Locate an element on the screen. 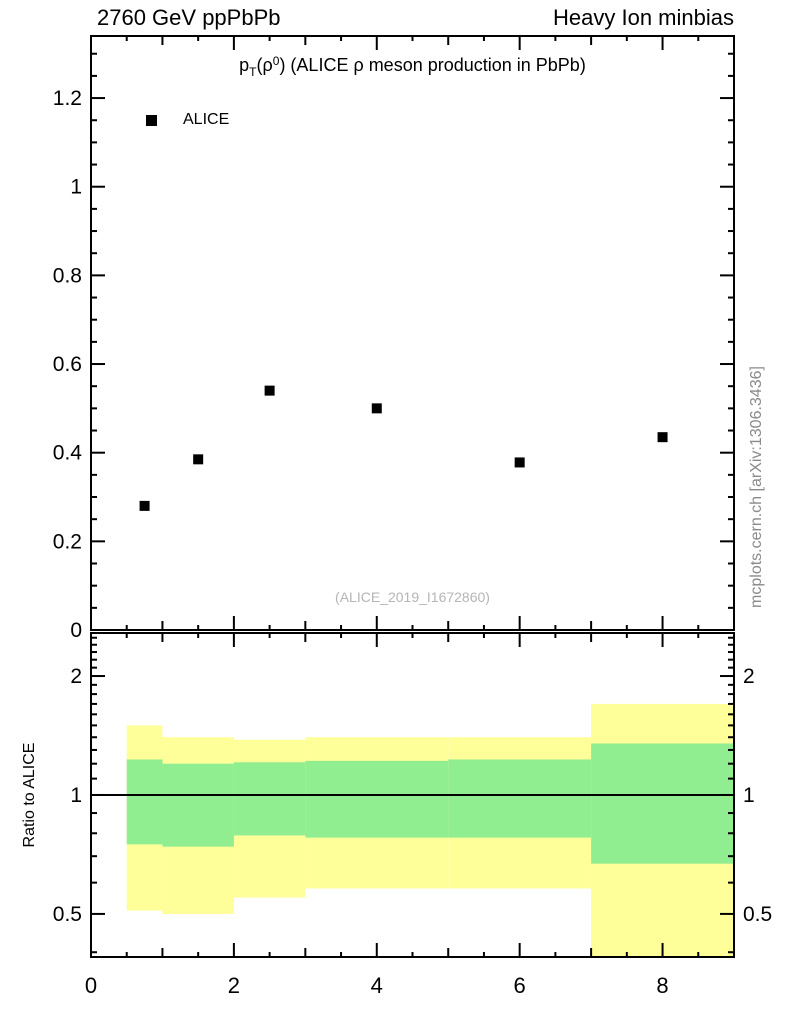  svg-text: 0.6 is located at coordinates (67, 364).